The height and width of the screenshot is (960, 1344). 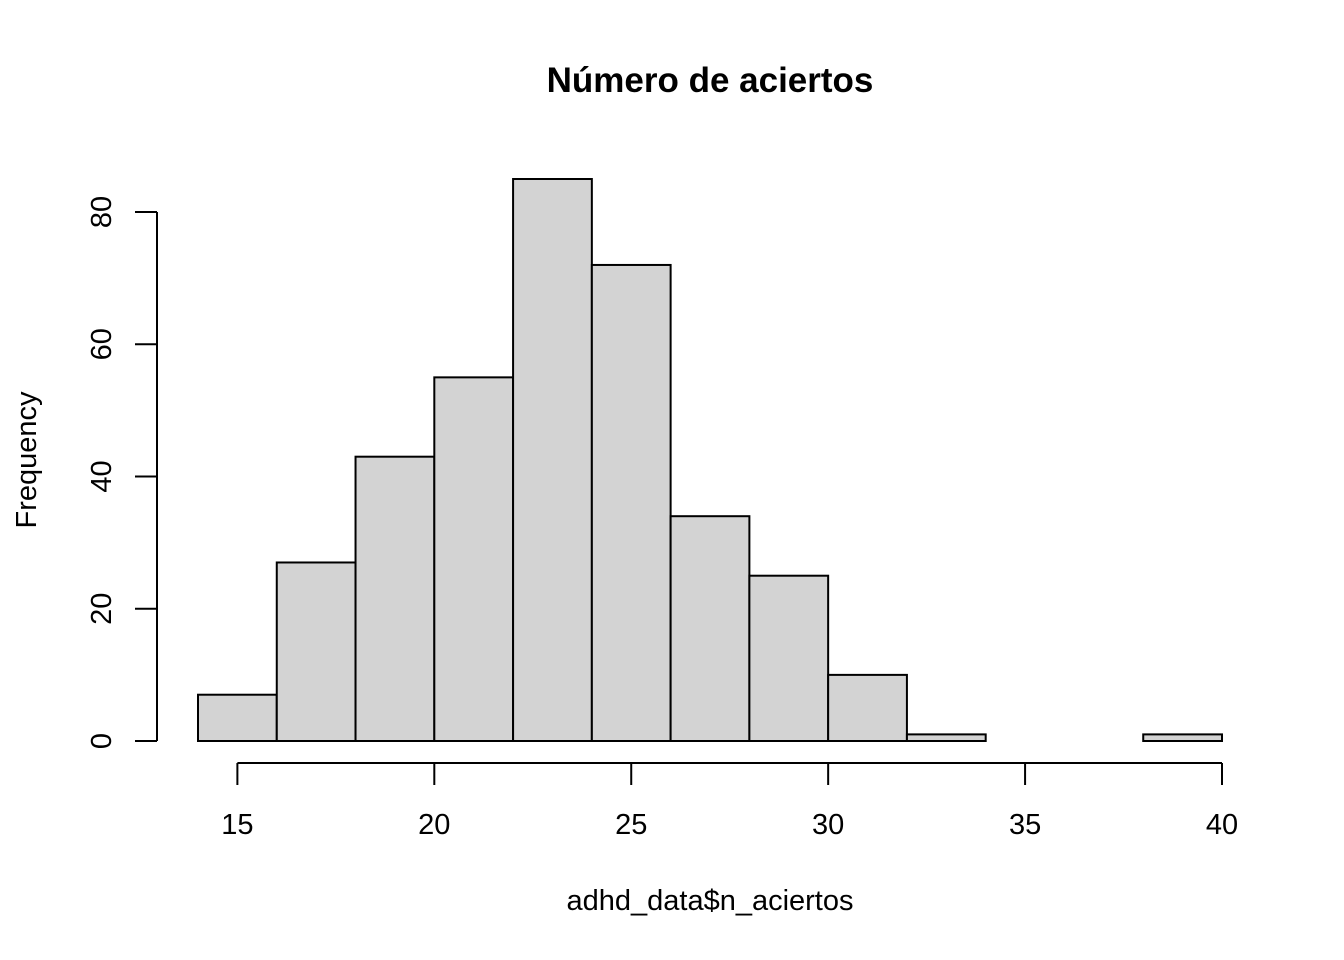 What do you see at coordinates (710, 80) in the screenshot?
I see `chart-title: Número de aciertos` at bounding box center [710, 80].